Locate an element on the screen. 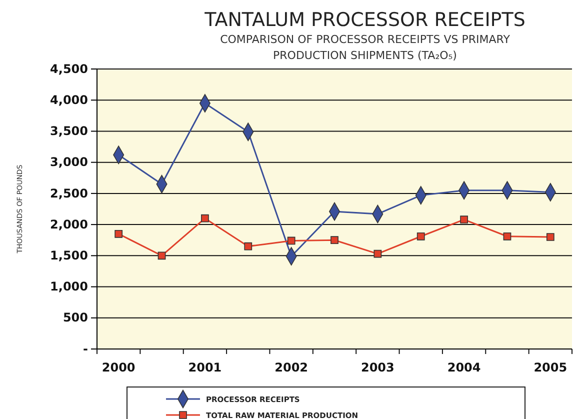  y-tick-label: 1,000 is located at coordinates (69, 287).